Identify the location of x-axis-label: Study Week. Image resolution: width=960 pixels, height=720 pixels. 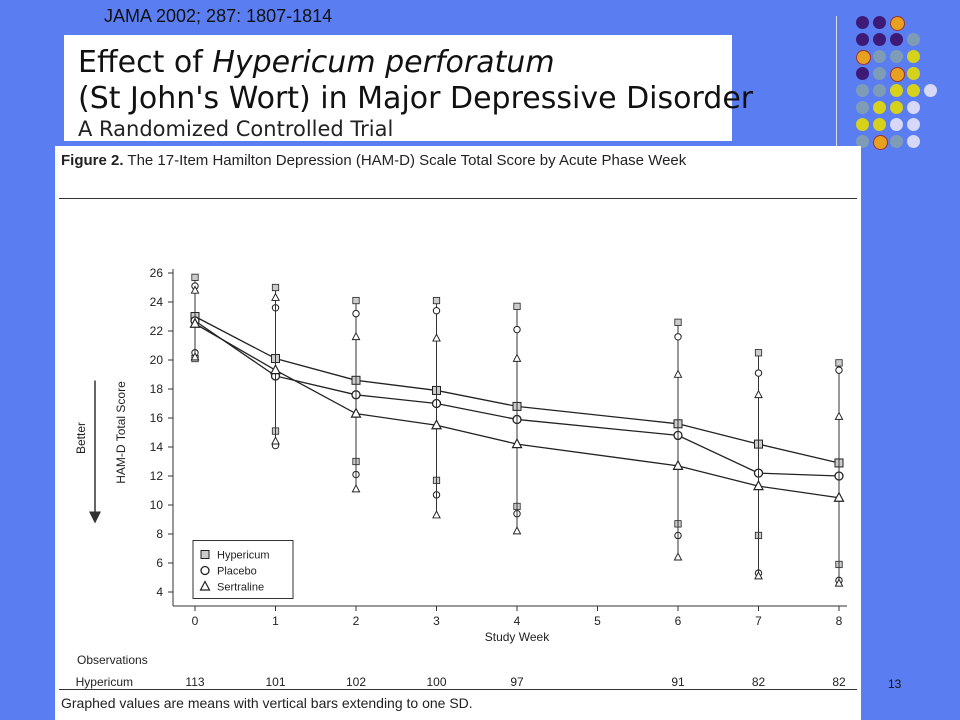
(517, 637).